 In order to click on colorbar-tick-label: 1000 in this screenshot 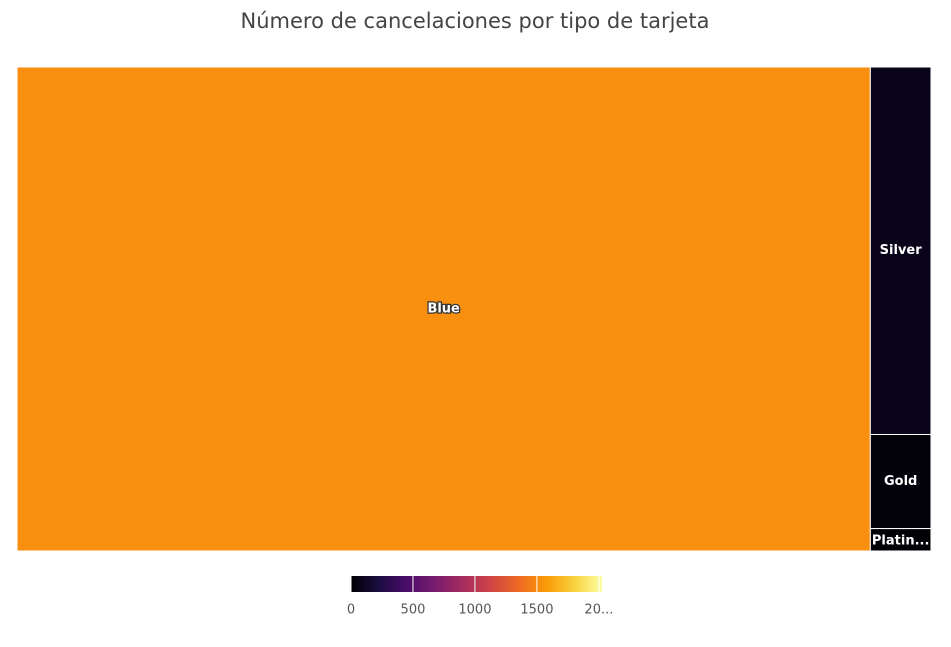, I will do `click(474, 610)`.